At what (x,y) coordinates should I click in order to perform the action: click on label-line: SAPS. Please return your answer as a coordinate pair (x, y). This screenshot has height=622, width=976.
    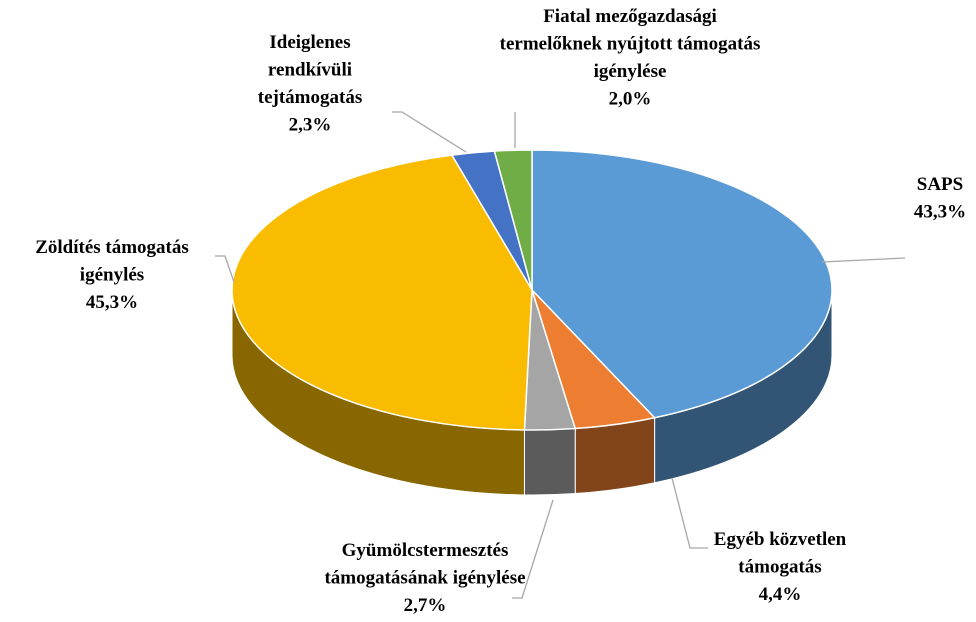
    Looking at the image, I should click on (940, 184).